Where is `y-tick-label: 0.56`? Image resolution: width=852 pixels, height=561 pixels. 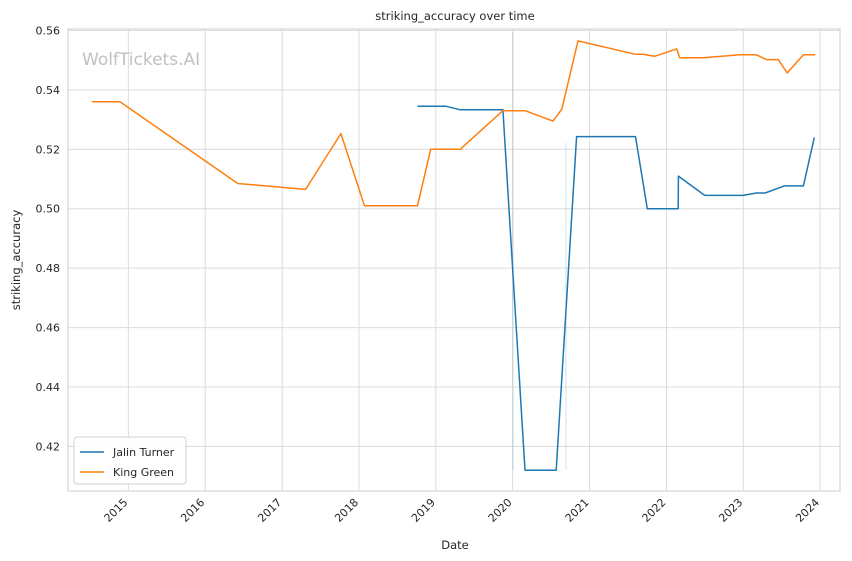 y-tick-label: 0.56 is located at coordinates (48, 30).